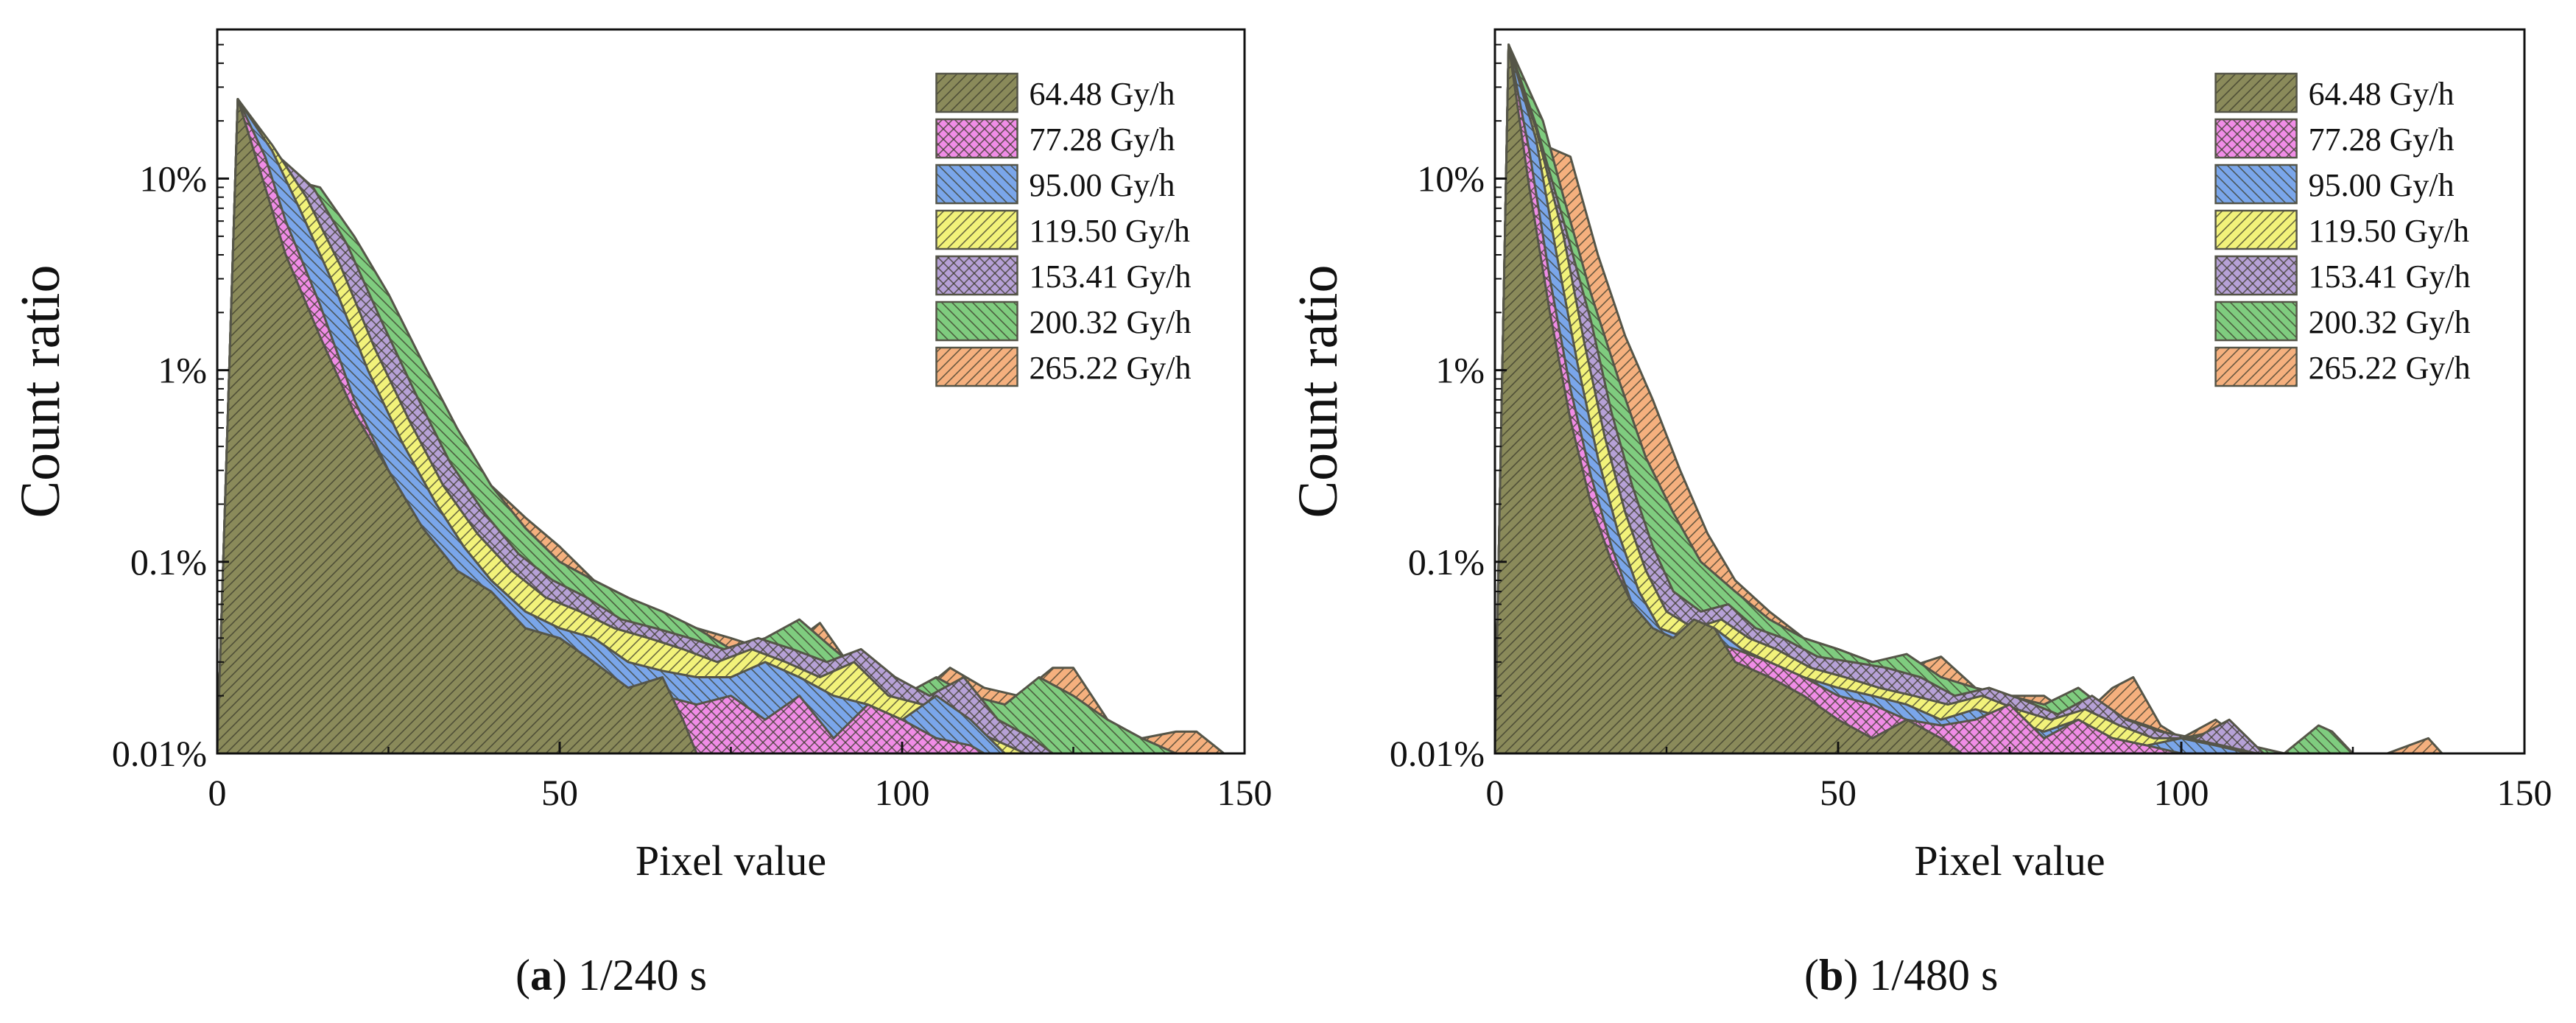 The height and width of the screenshot is (1023, 2576). I want to click on caption-a-label: a, so click(540, 975).